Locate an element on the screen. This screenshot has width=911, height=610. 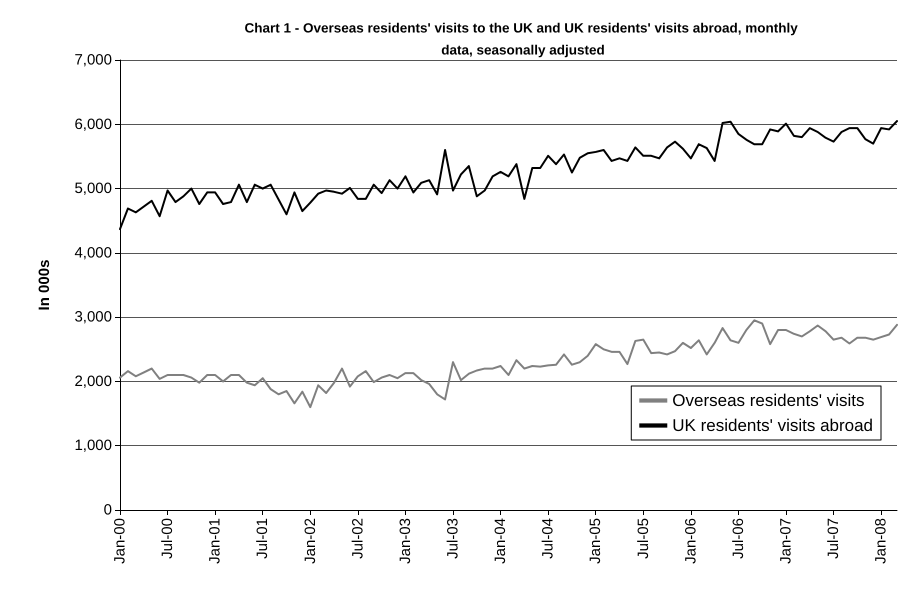
x-tick-label: Jan-02 is located at coordinates (310, 541).